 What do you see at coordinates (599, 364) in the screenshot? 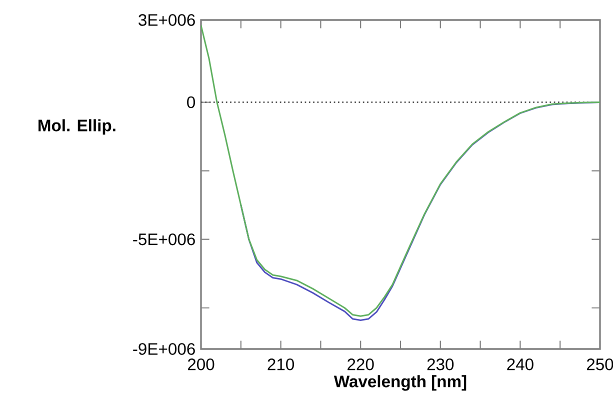
I see `x-tick-label: 250` at bounding box center [599, 364].